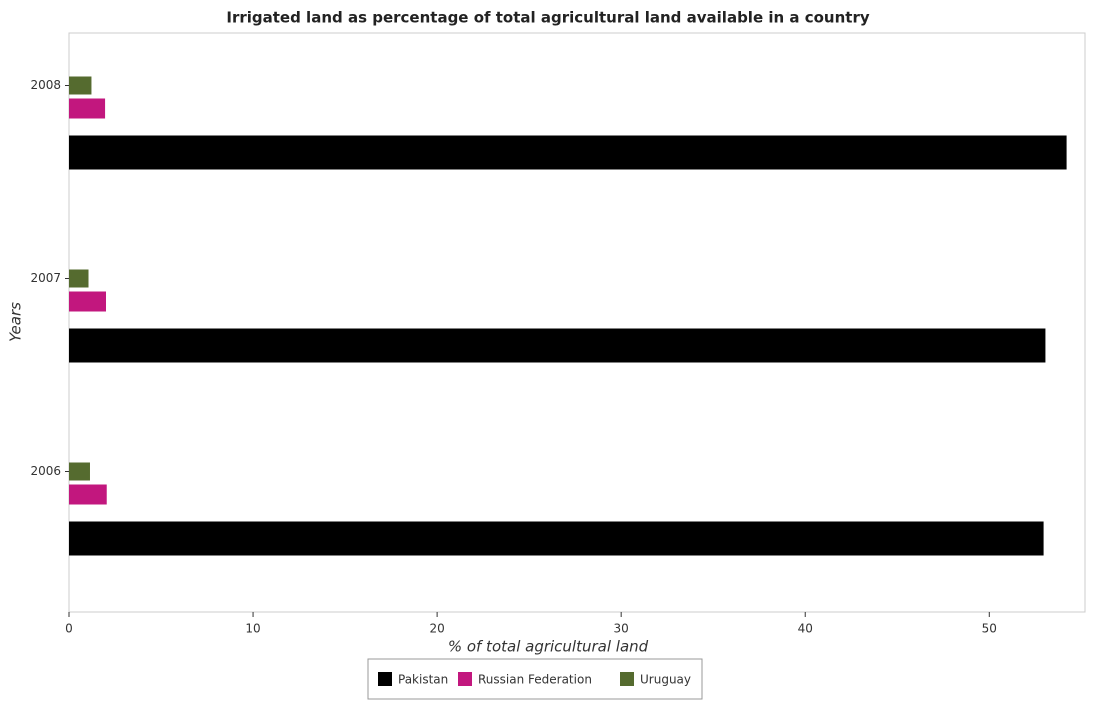  I want to click on x-axis-label: % of total agricultural land, so click(548, 647).